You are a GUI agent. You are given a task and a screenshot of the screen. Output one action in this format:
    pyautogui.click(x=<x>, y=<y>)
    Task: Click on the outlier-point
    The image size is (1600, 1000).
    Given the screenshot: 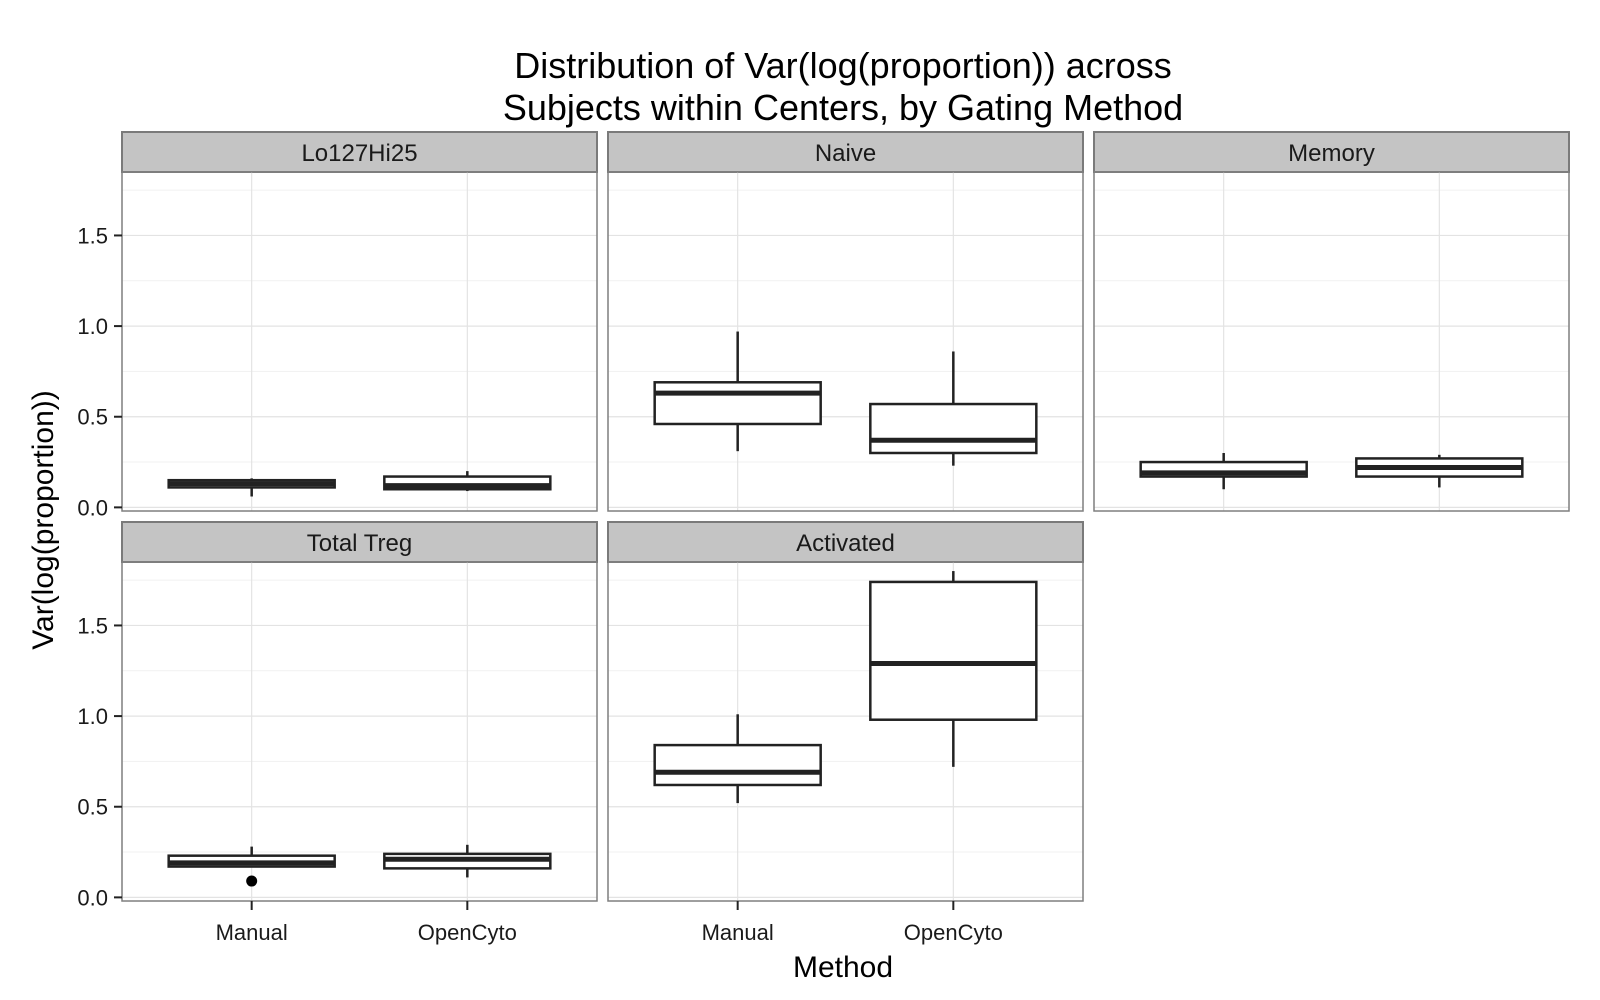 What is the action you would take?
    pyautogui.click(x=252, y=881)
    